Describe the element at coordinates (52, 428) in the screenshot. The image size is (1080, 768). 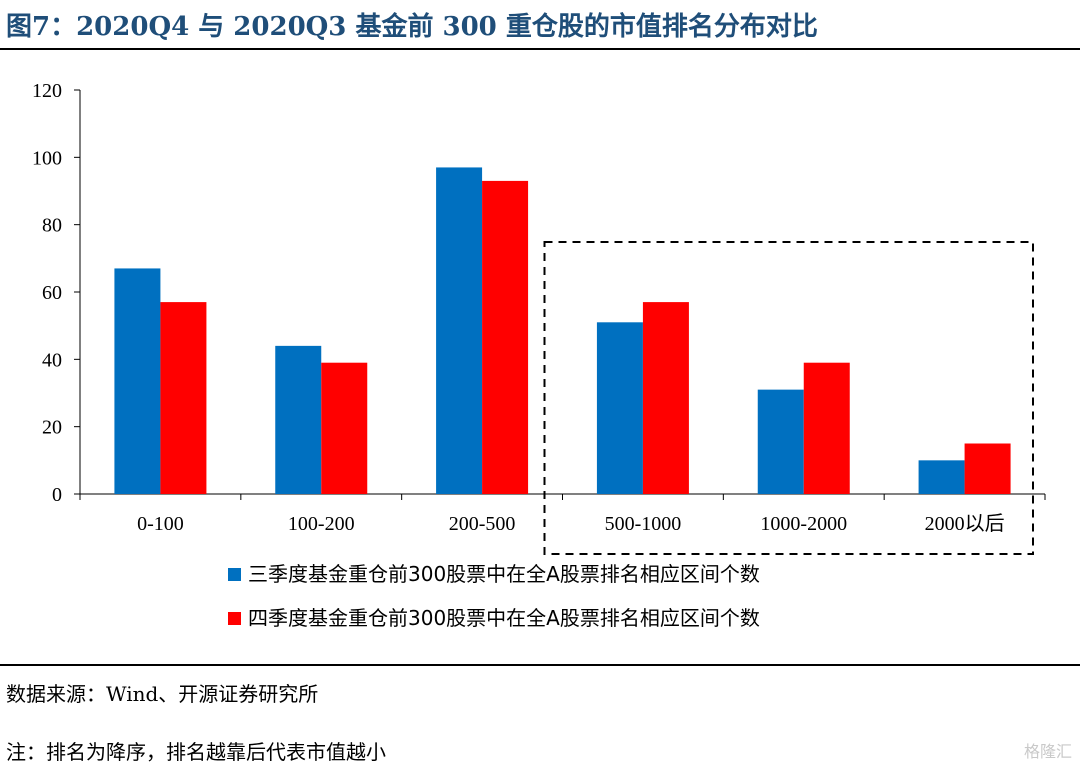
I see `y-tick-label: 20` at that location.